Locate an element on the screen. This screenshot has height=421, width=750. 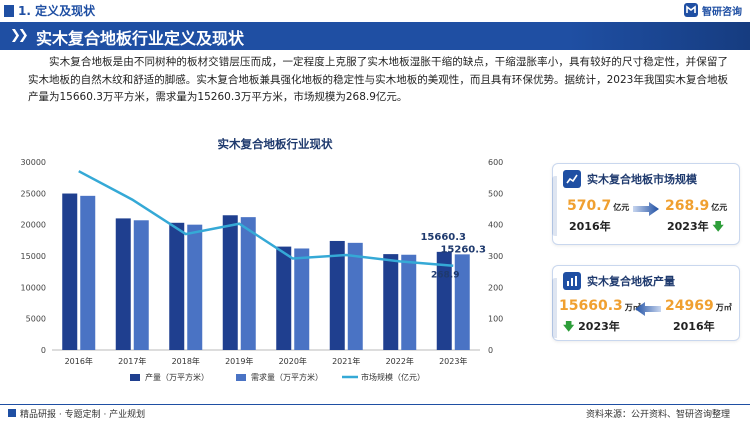
y-right-tick-label: 200 is located at coordinates (495, 287).